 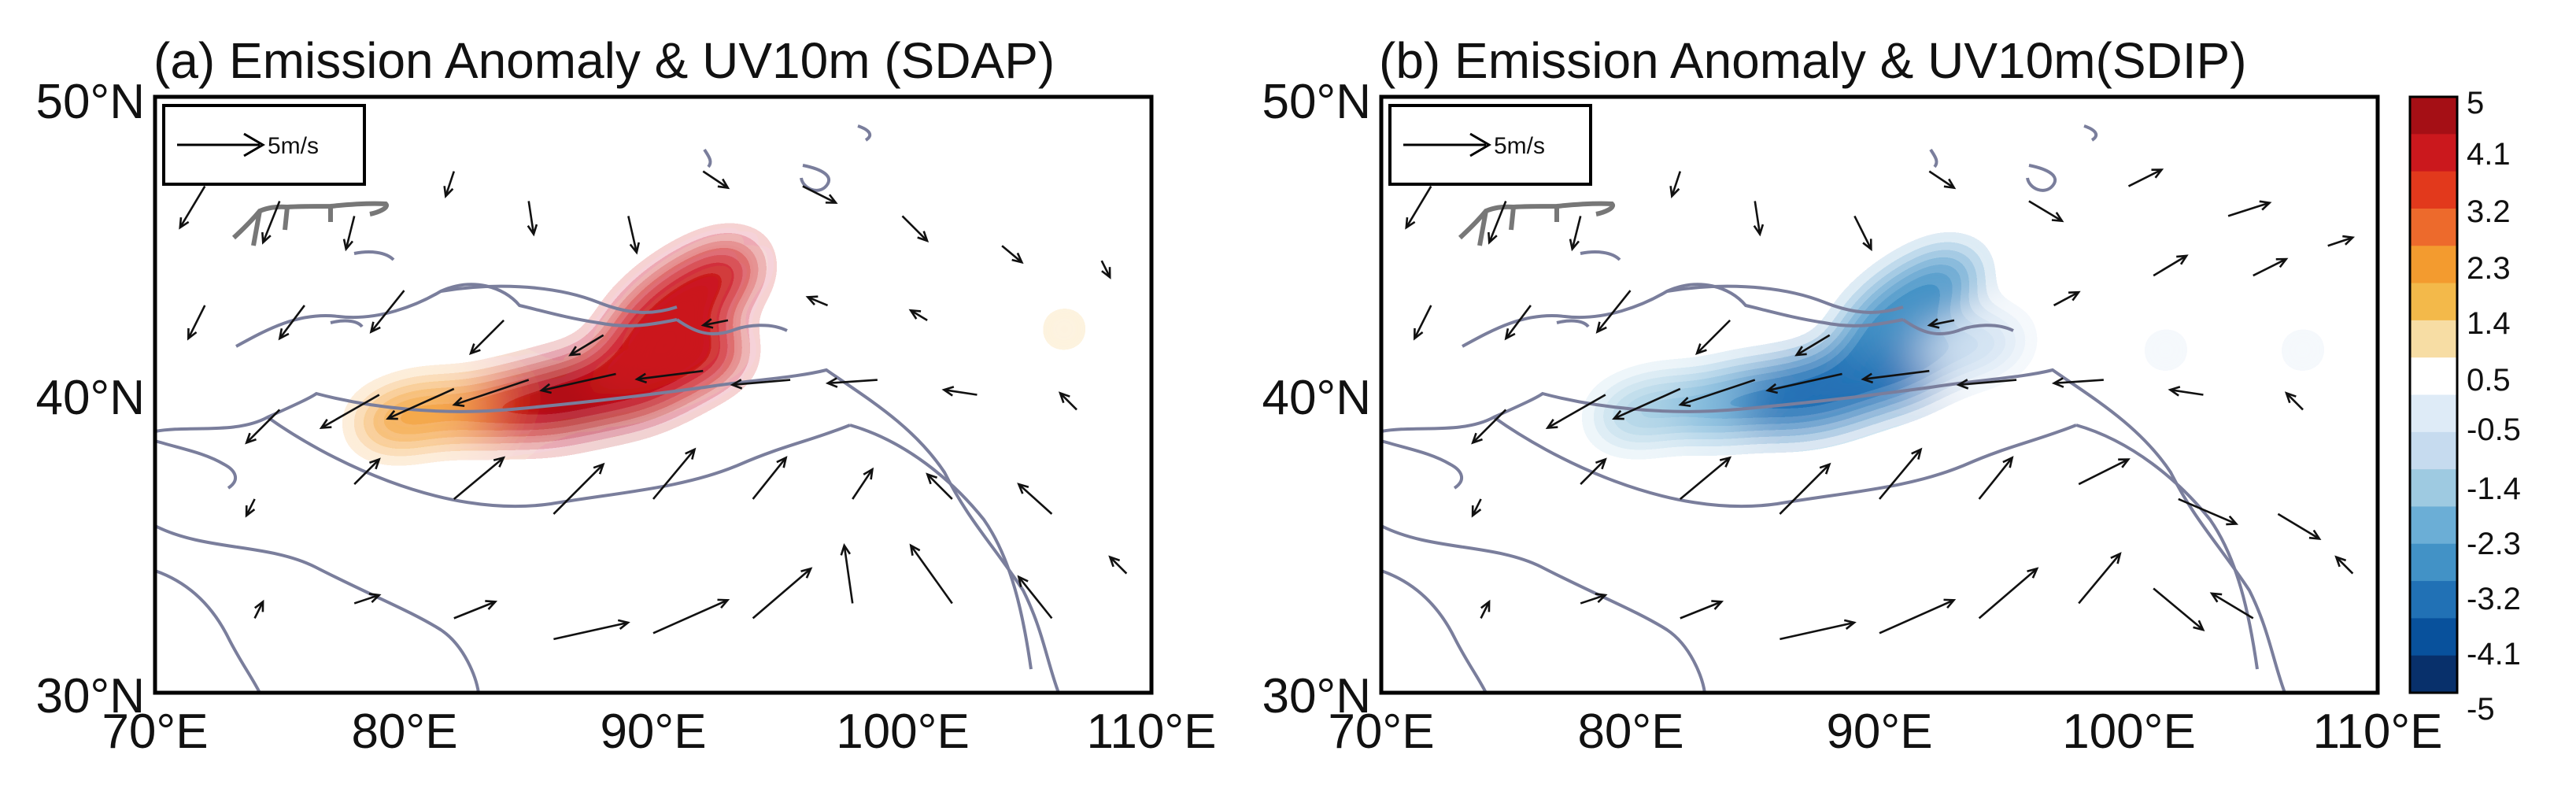 I want to click on panel-a-xtick-70e: 70°E, so click(x=155, y=732).